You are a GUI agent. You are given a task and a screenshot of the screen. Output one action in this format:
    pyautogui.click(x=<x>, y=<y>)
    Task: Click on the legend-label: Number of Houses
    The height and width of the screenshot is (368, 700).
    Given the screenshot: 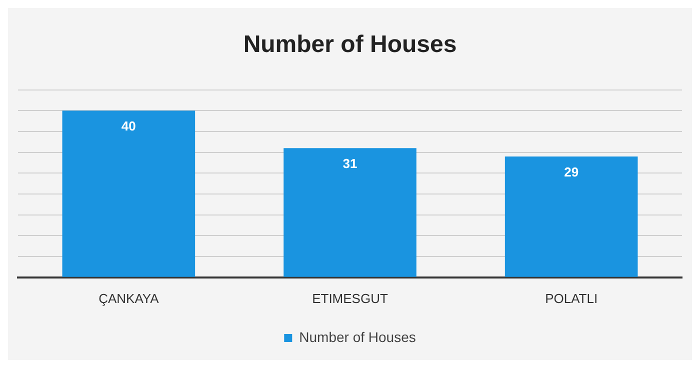 What is the action you would take?
    pyautogui.click(x=357, y=336)
    